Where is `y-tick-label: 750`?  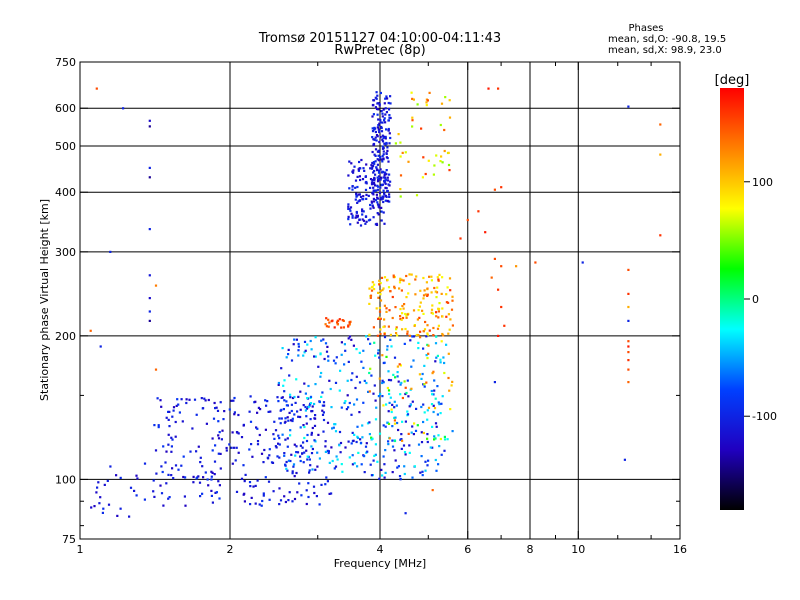
y-tick-label: 750 is located at coordinates (65, 62).